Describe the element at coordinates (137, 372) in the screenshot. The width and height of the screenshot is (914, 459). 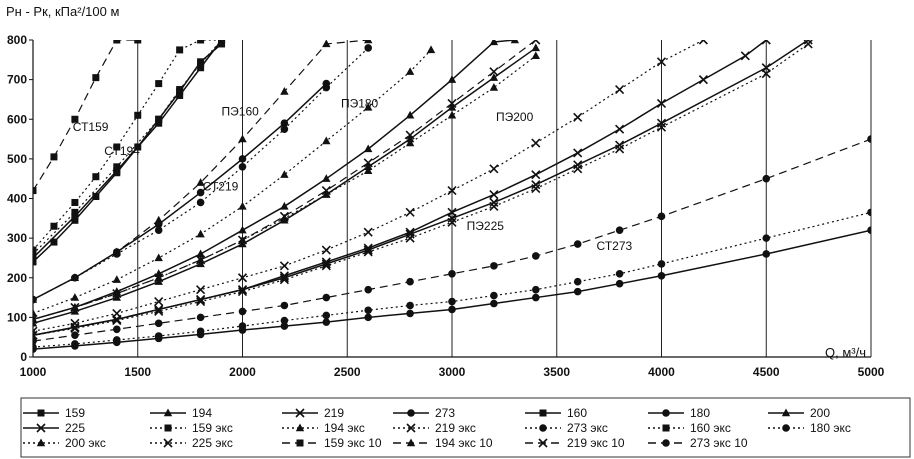
I see `x-tick-label: 1500` at that location.